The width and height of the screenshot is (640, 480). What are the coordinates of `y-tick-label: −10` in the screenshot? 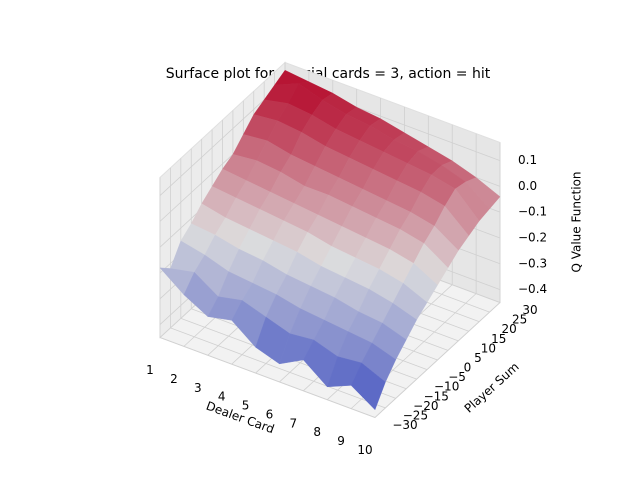 It's located at (446, 387).